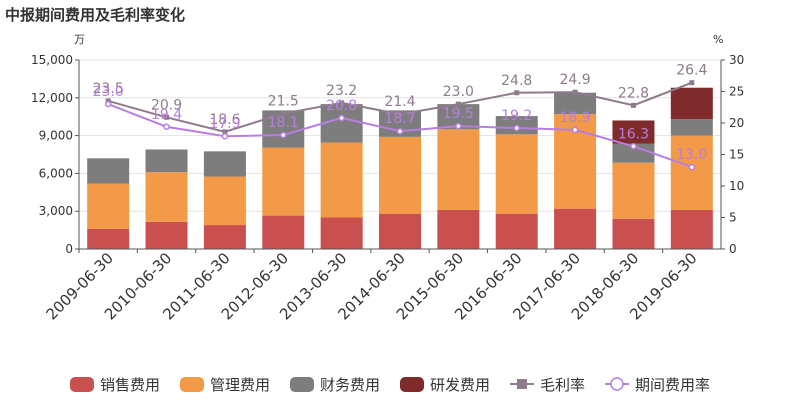 The width and height of the screenshot is (800, 400). What do you see at coordinates (718, 39) in the screenshot?
I see `right-axis-unit: %` at bounding box center [718, 39].